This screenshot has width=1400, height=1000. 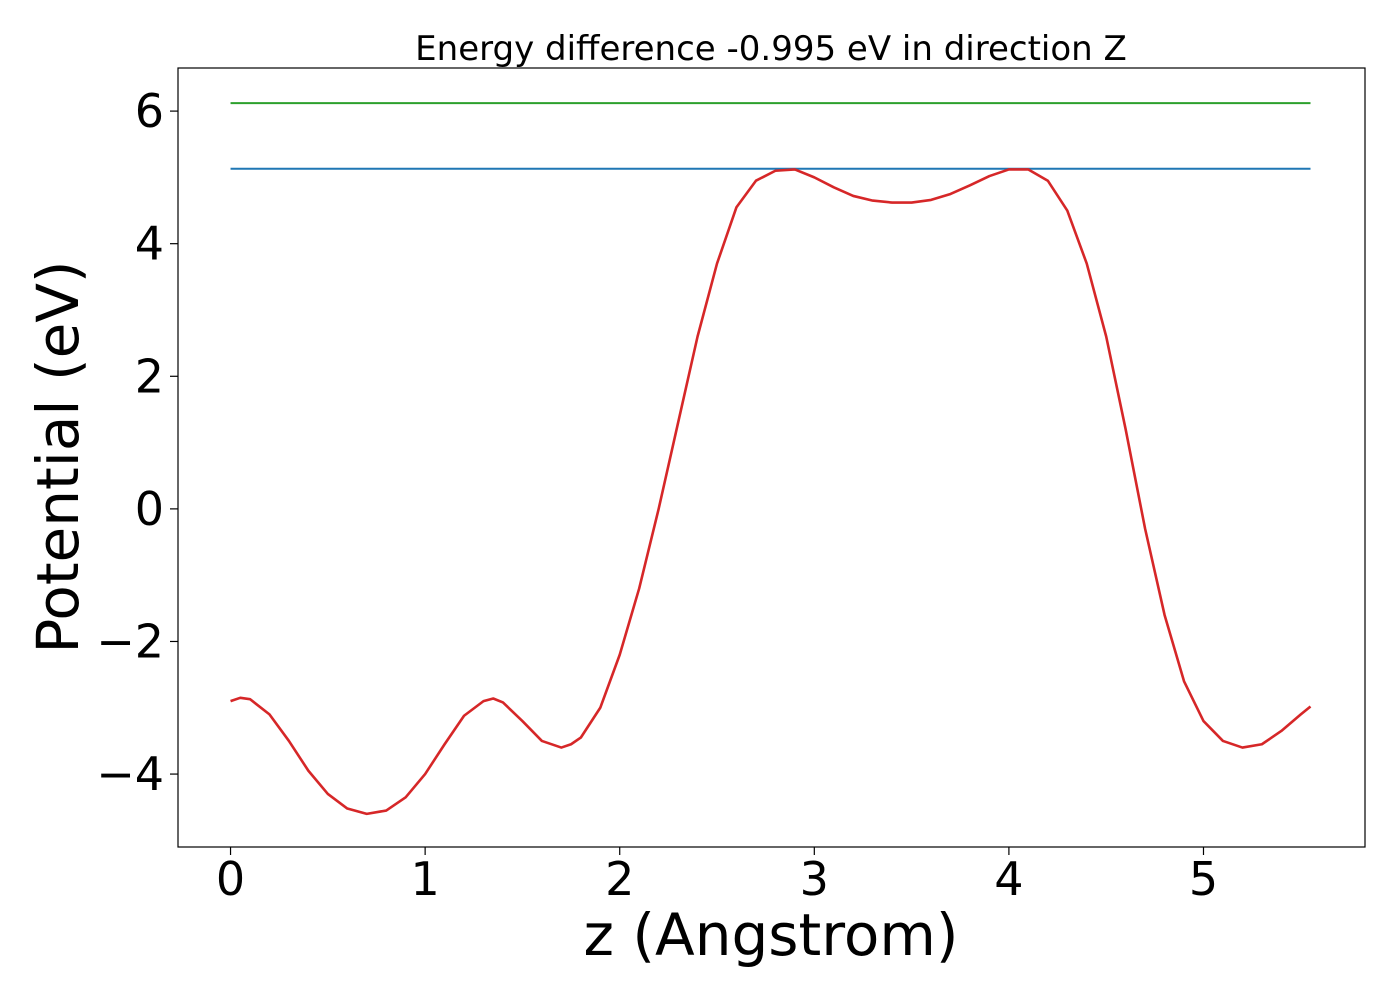 I want to click on x-tick-label: 2, so click(x=619, y=879).